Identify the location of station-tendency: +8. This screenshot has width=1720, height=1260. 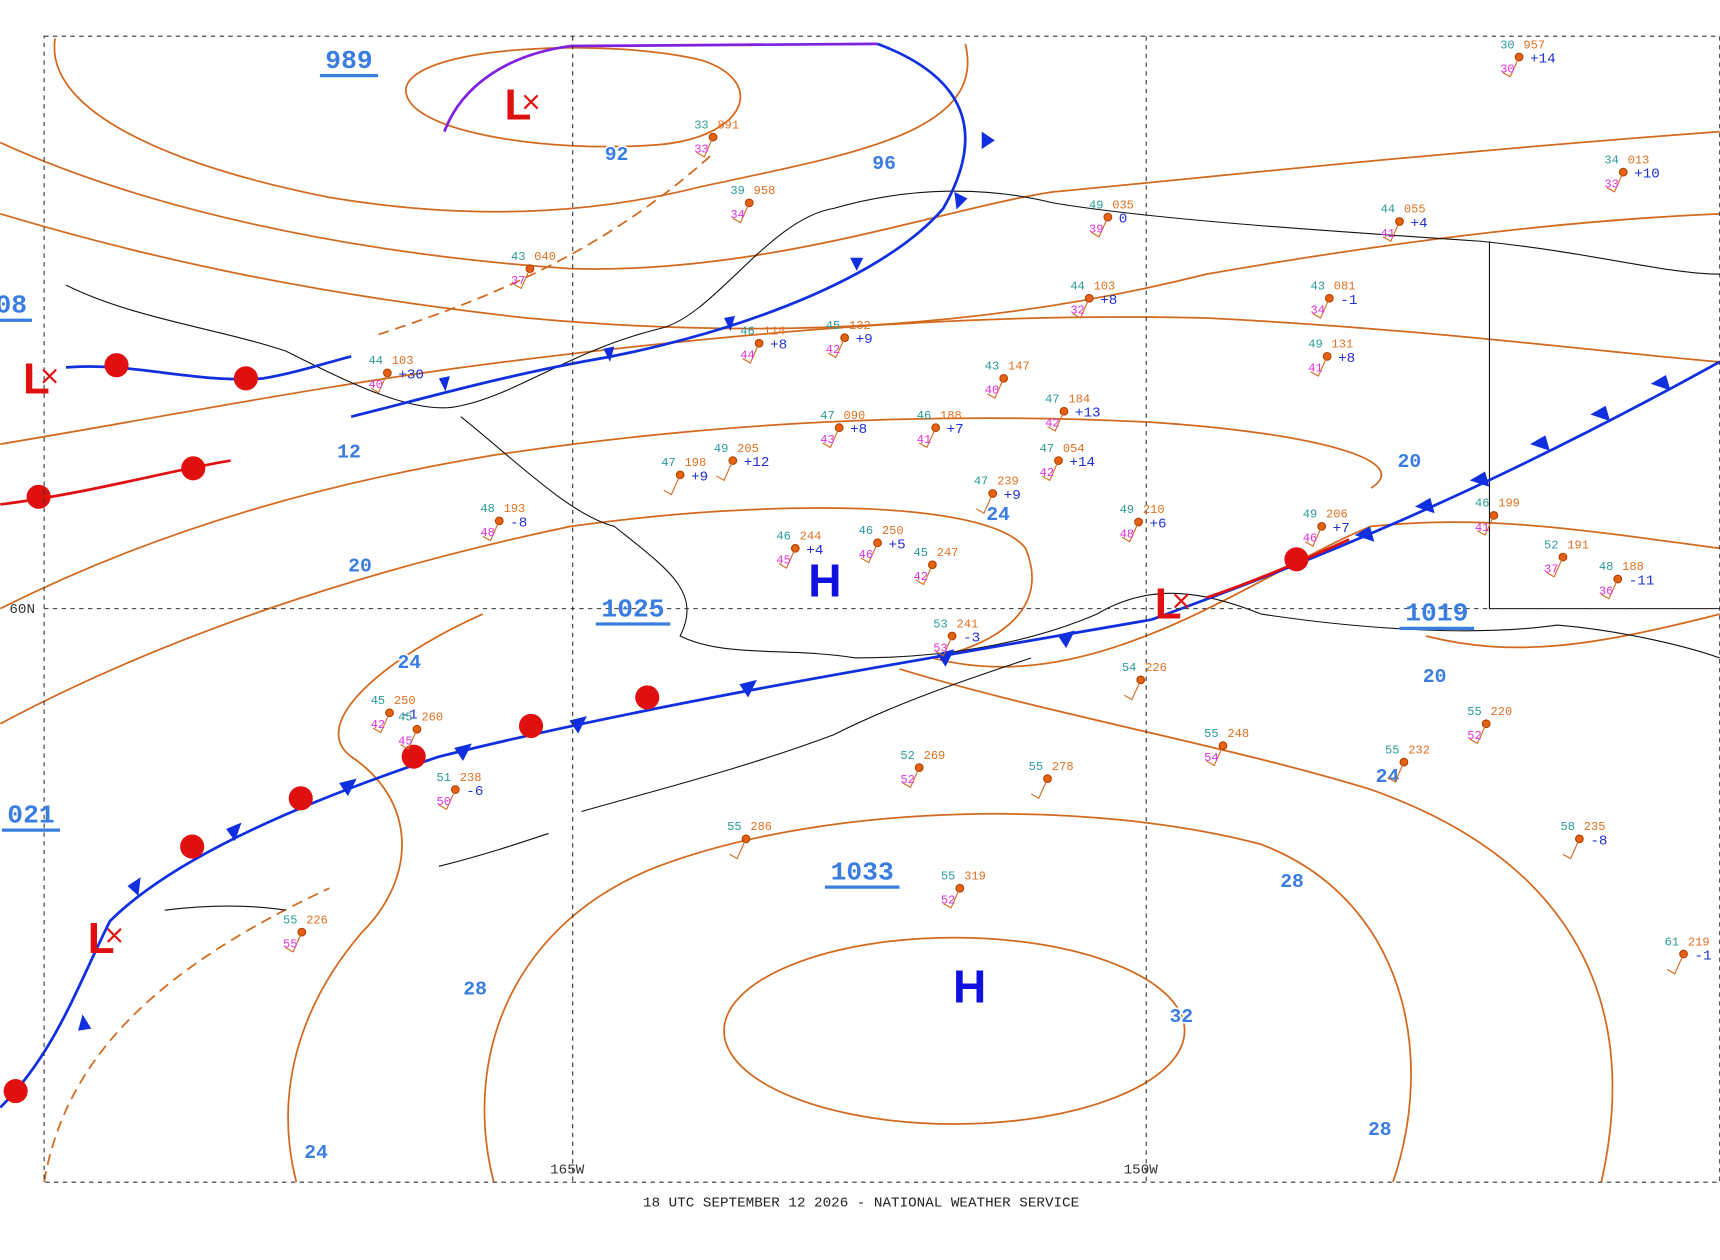
(1346, 359).